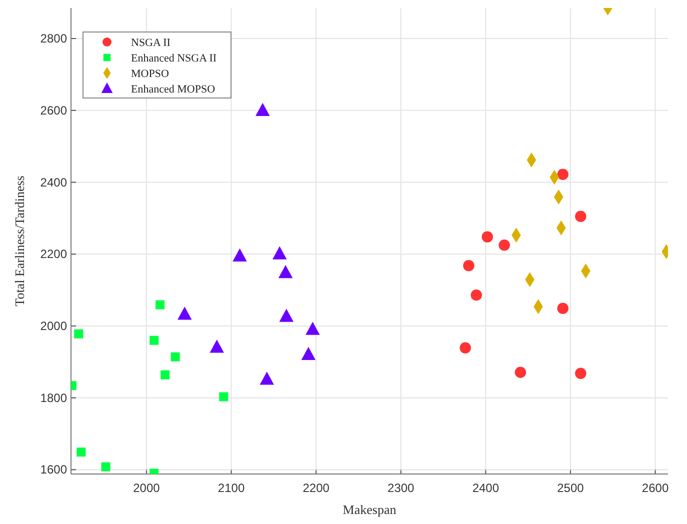 Image resolution: width=687 pixels, height=524 pixels. I want to click on x-tick-label: 2000, so click(146, 488).